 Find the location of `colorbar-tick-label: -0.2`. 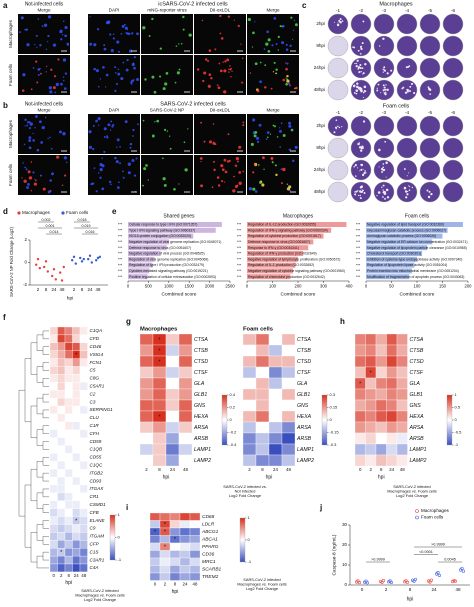

colorbar-tick-label: -0.2 is located at coordinates (234, 432).